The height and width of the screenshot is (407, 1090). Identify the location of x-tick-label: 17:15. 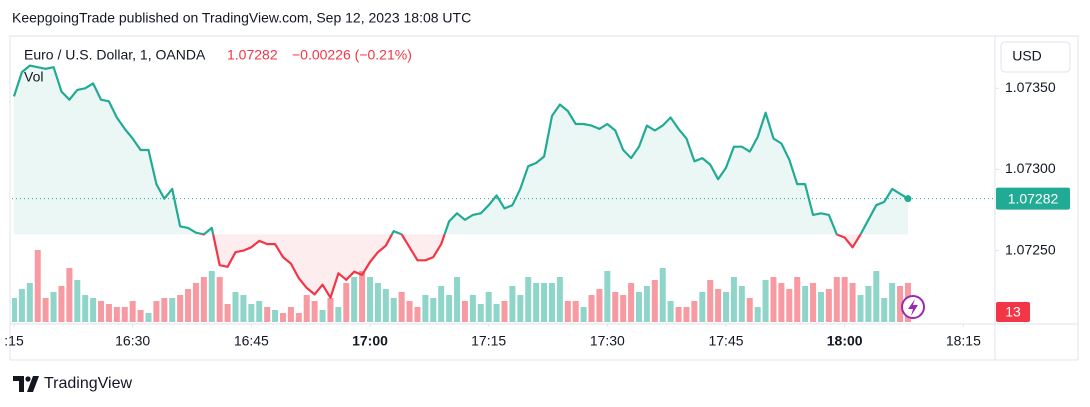
(488, 341).